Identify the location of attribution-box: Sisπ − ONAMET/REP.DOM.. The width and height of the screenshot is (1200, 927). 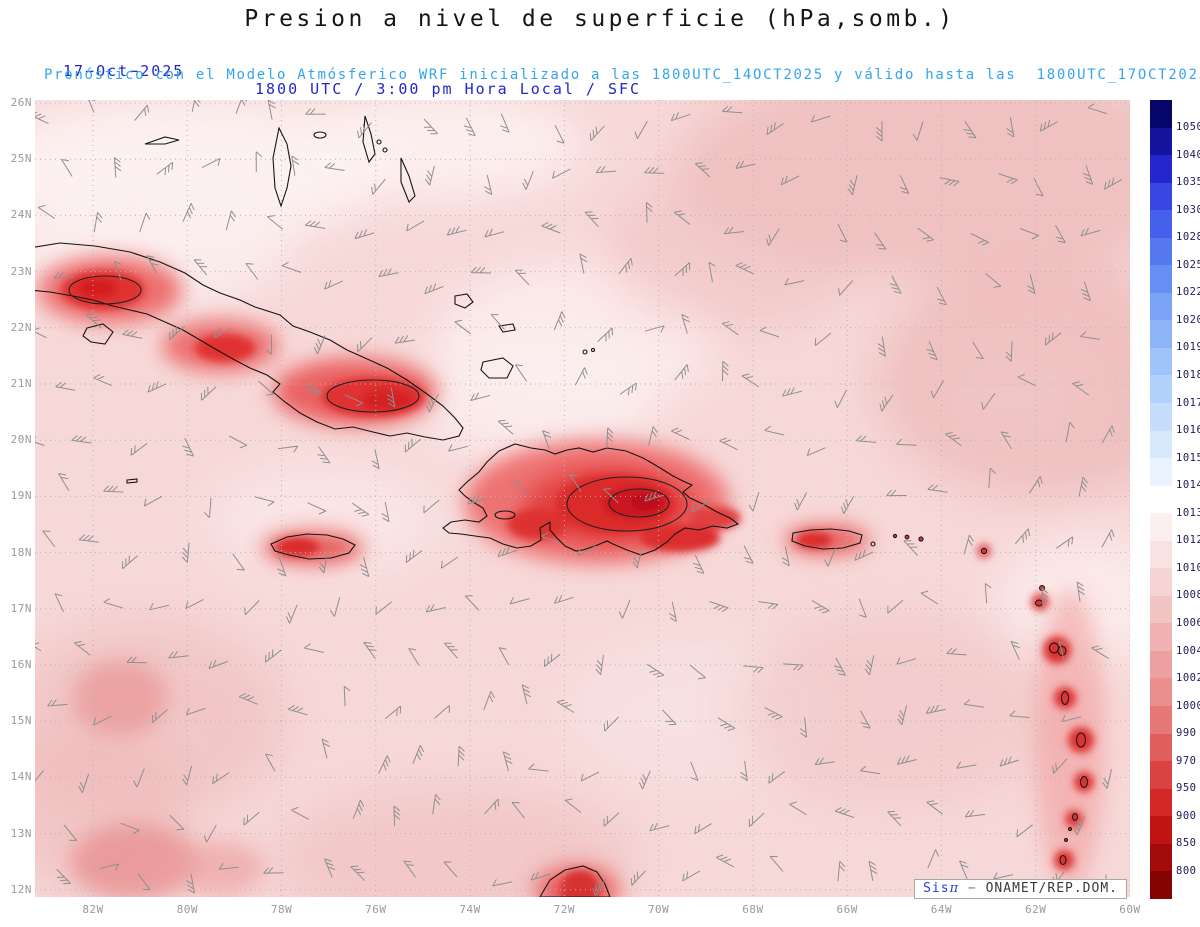
(1020, 889).